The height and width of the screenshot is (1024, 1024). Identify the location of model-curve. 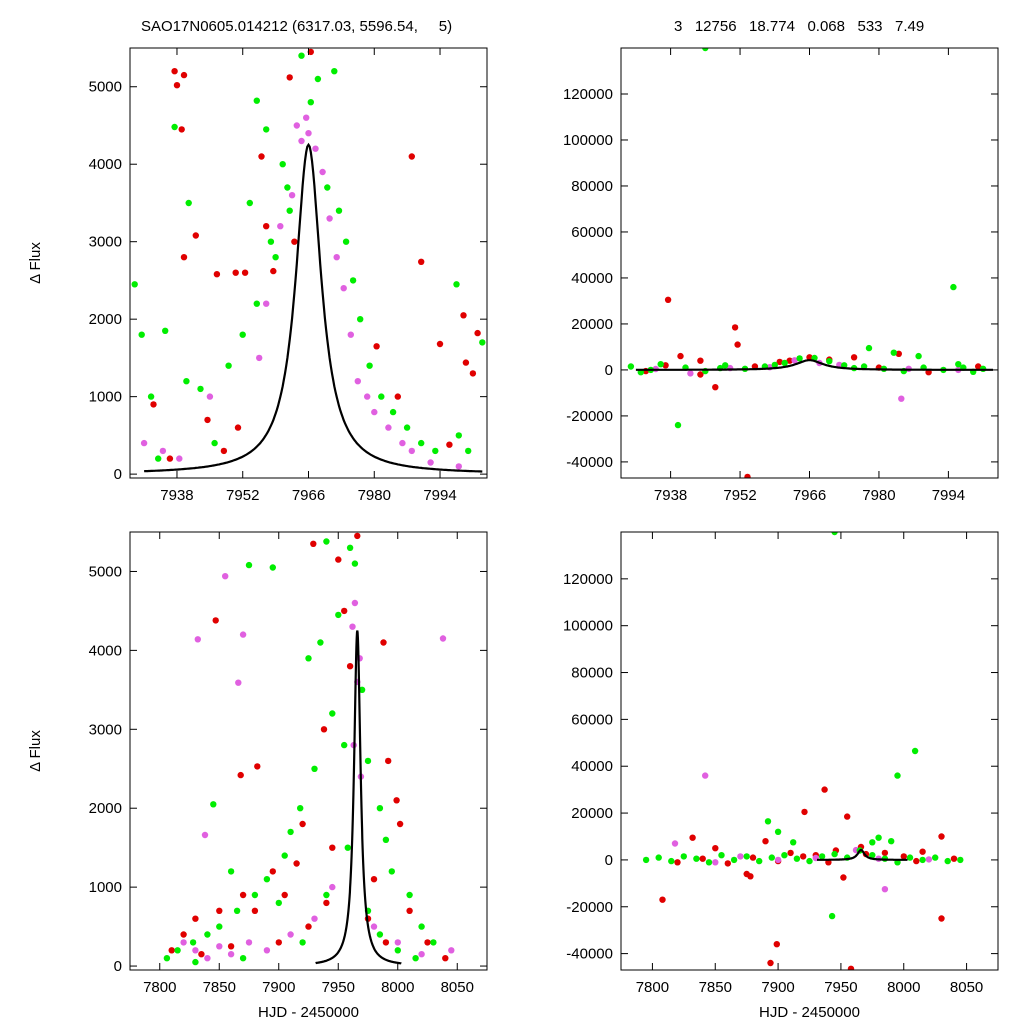
(313, 307).